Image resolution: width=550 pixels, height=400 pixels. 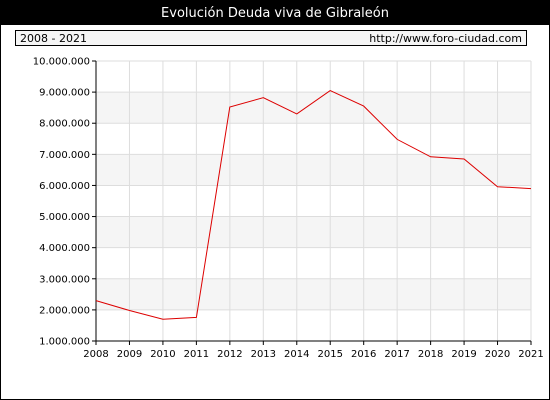 I want to click on period-label: 2008 - 2021, so click(x=53, y=38).